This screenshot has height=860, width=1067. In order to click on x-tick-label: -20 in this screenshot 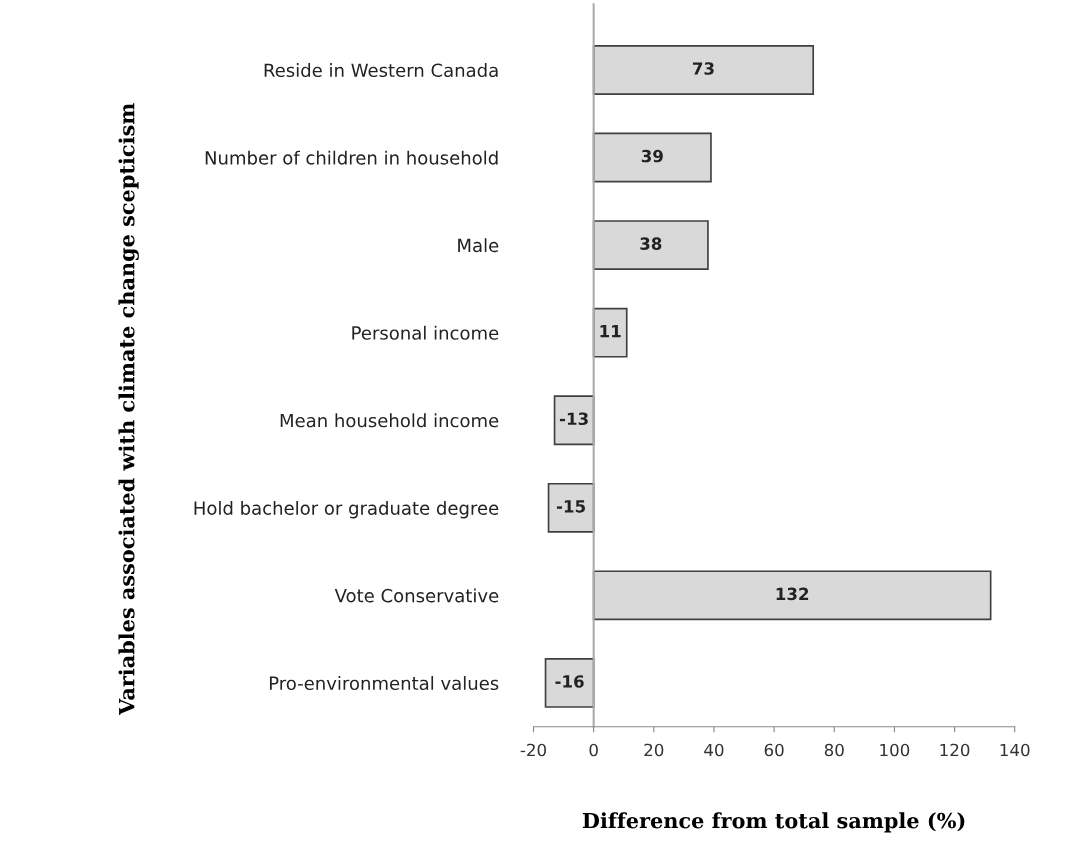, I will do `click(533, 750)`.